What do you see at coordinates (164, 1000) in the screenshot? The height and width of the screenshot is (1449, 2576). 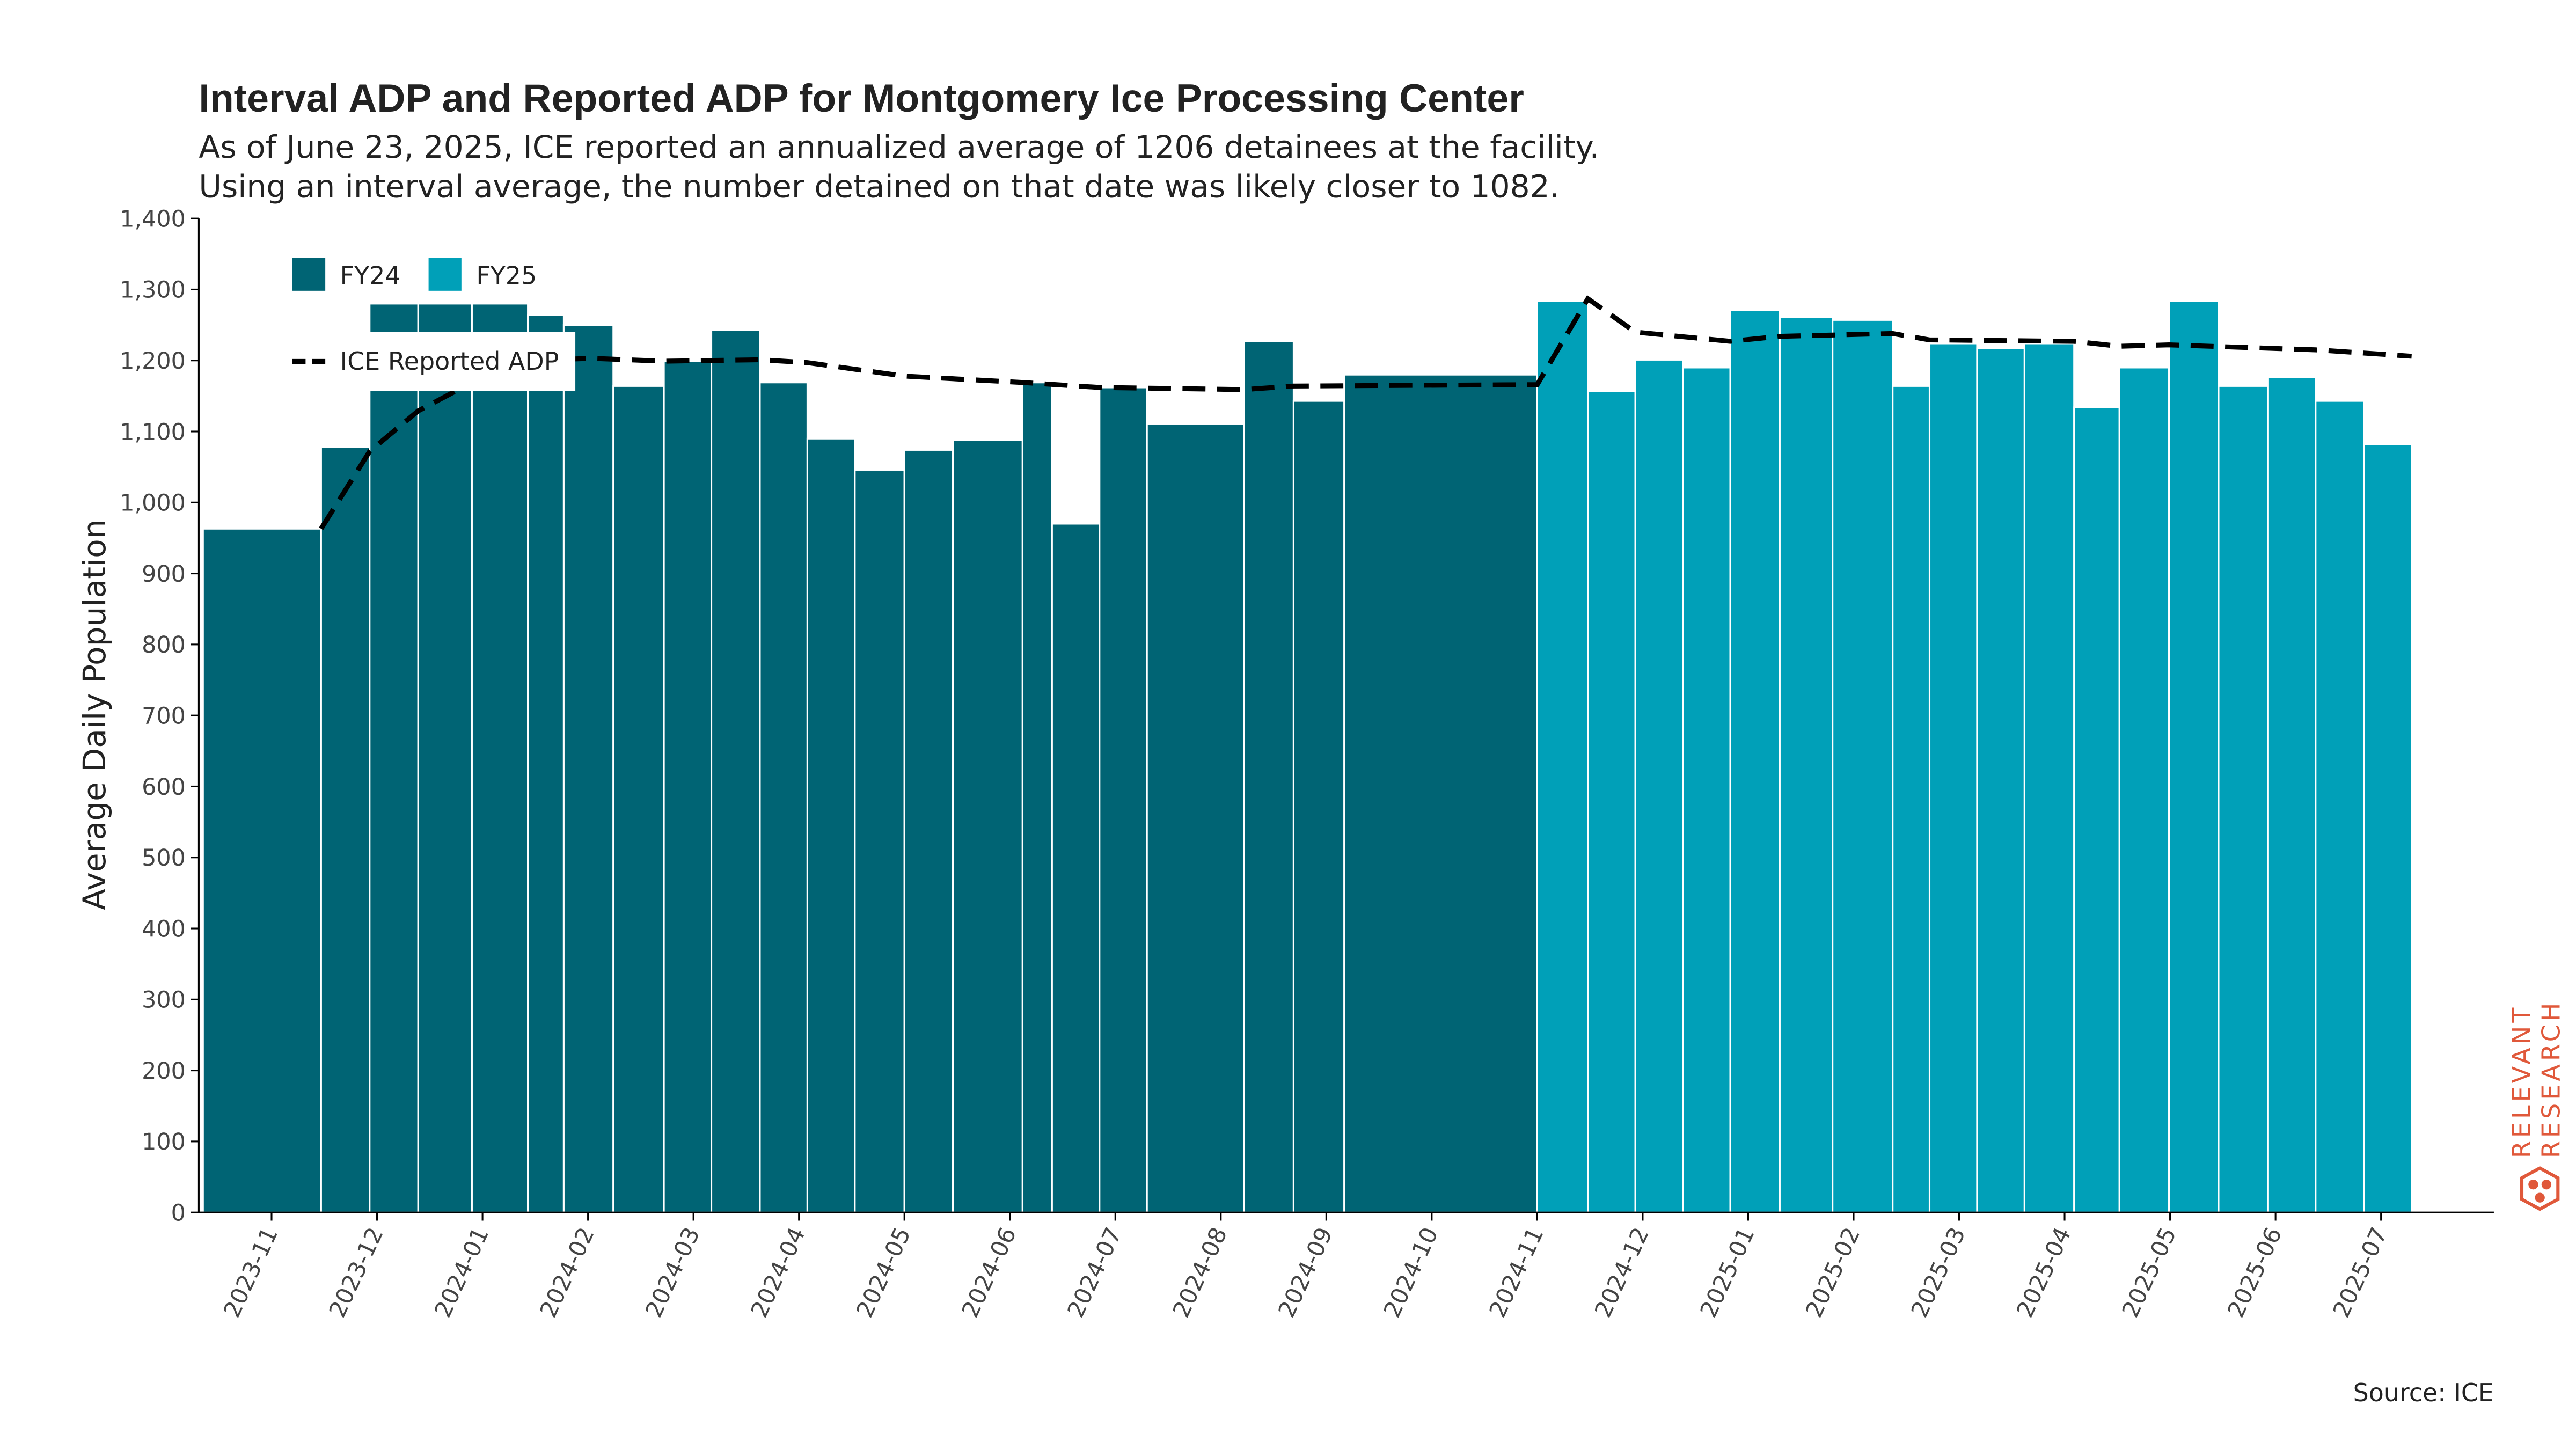 I see `y-tick-label: 300` at bounding box center [164, 1000].